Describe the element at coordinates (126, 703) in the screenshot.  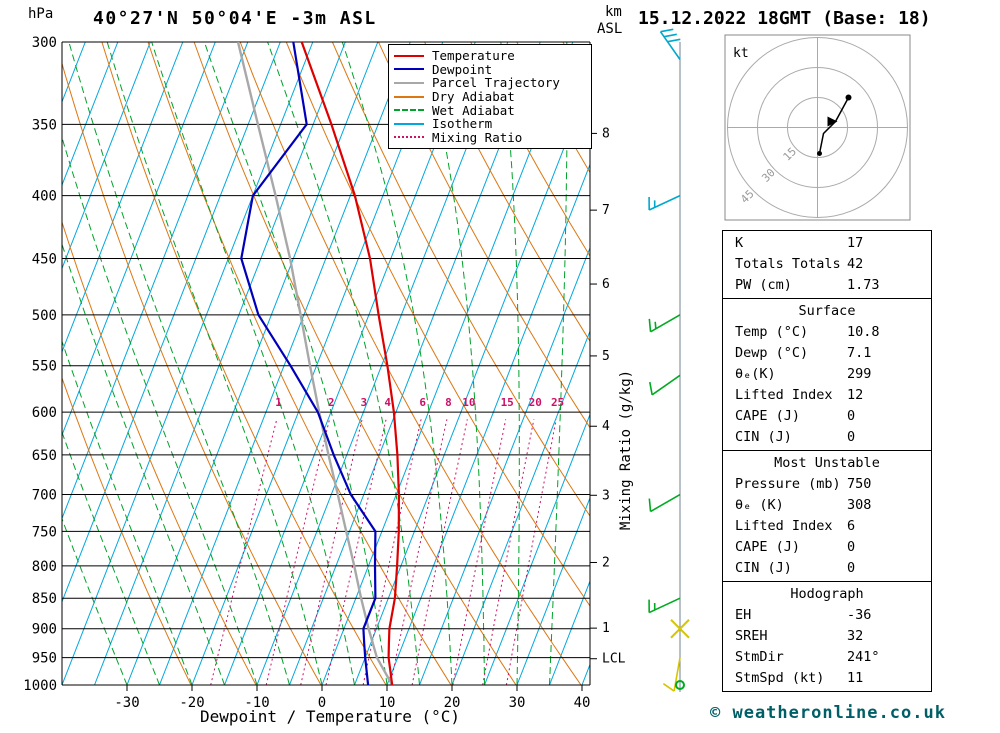
I see `svg-text: -30` at that location.